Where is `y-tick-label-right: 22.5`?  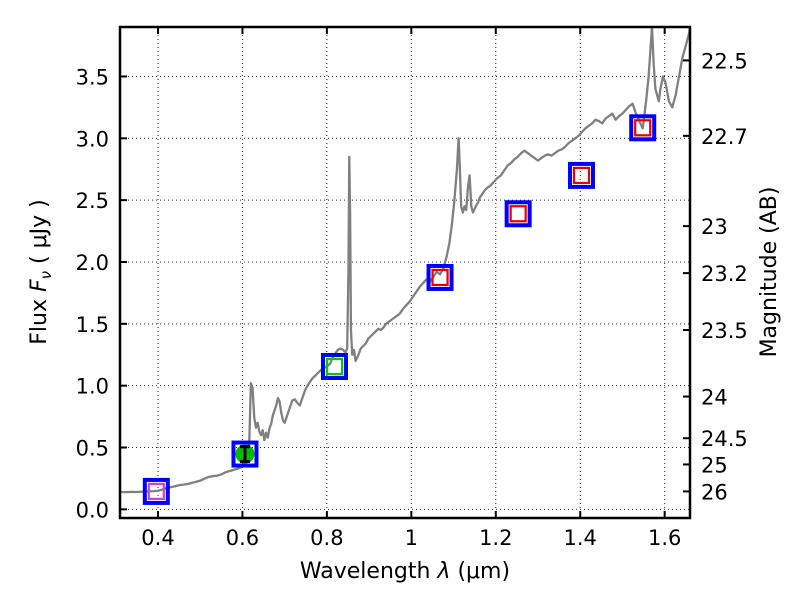 y-tick-label-right: 22.5 is located at coordinates (724, 61).